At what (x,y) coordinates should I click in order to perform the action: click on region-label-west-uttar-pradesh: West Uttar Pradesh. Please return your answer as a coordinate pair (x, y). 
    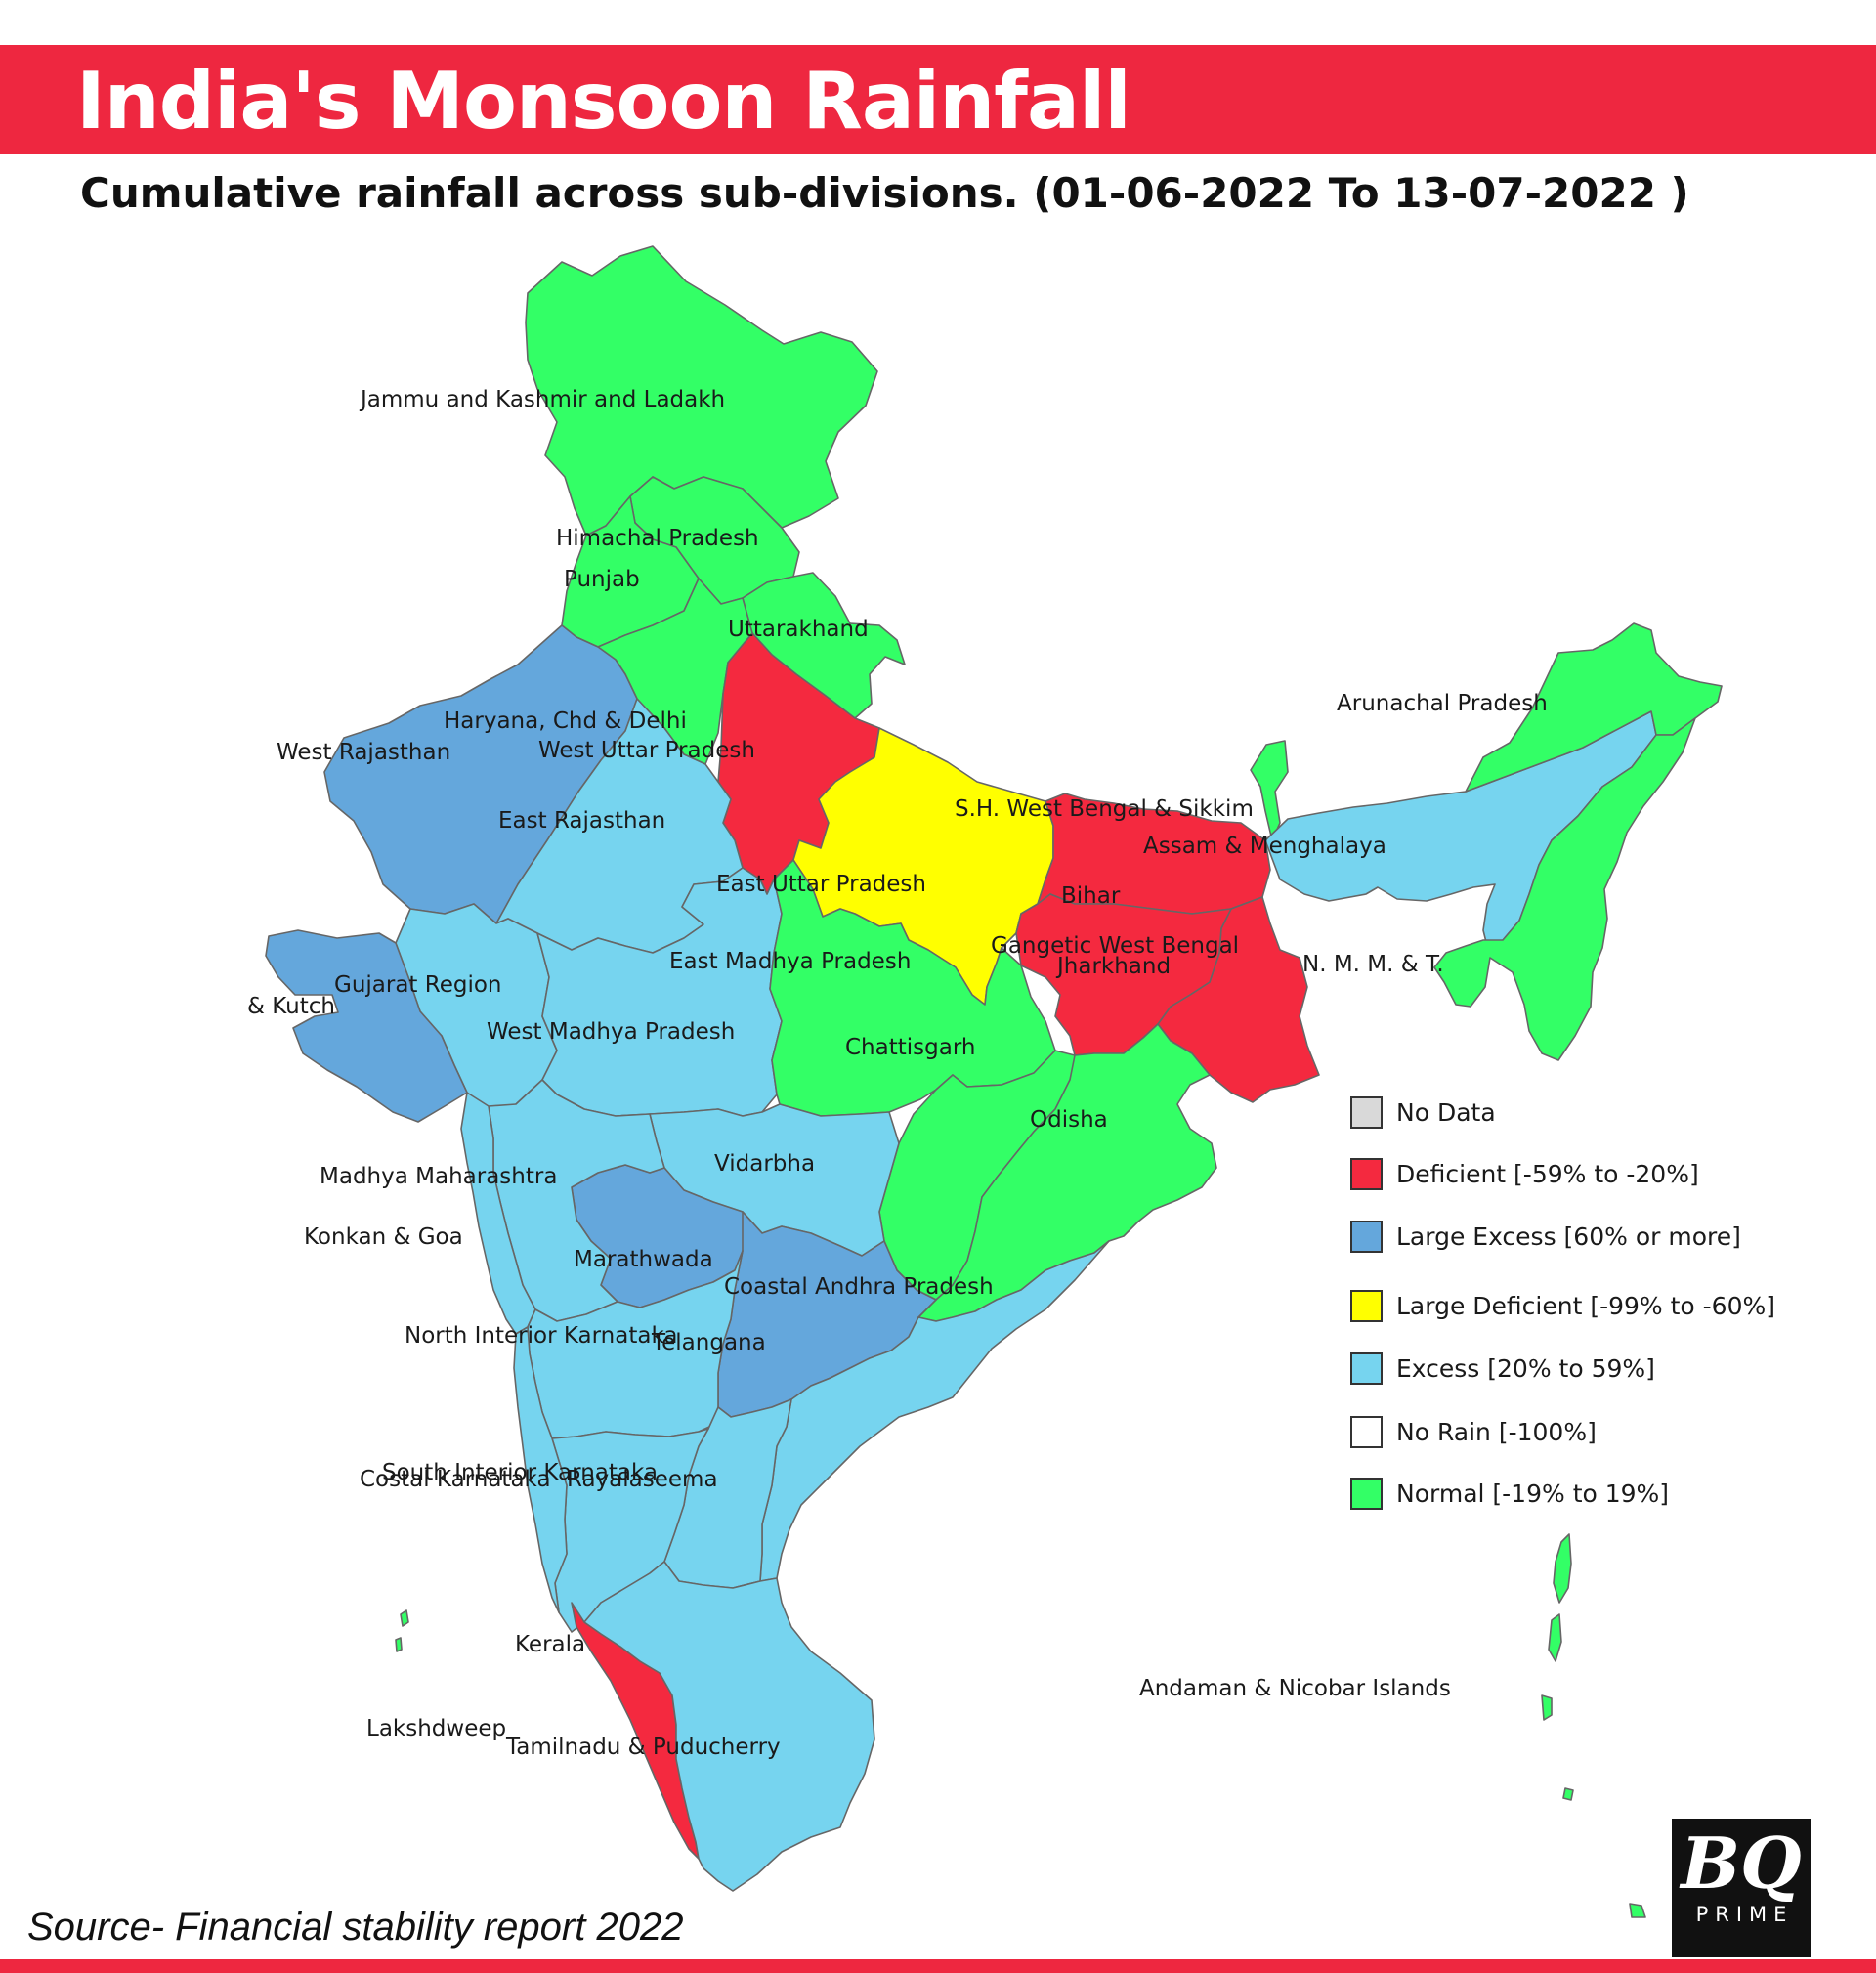
    Looking at the image, I should click on (646, 750).